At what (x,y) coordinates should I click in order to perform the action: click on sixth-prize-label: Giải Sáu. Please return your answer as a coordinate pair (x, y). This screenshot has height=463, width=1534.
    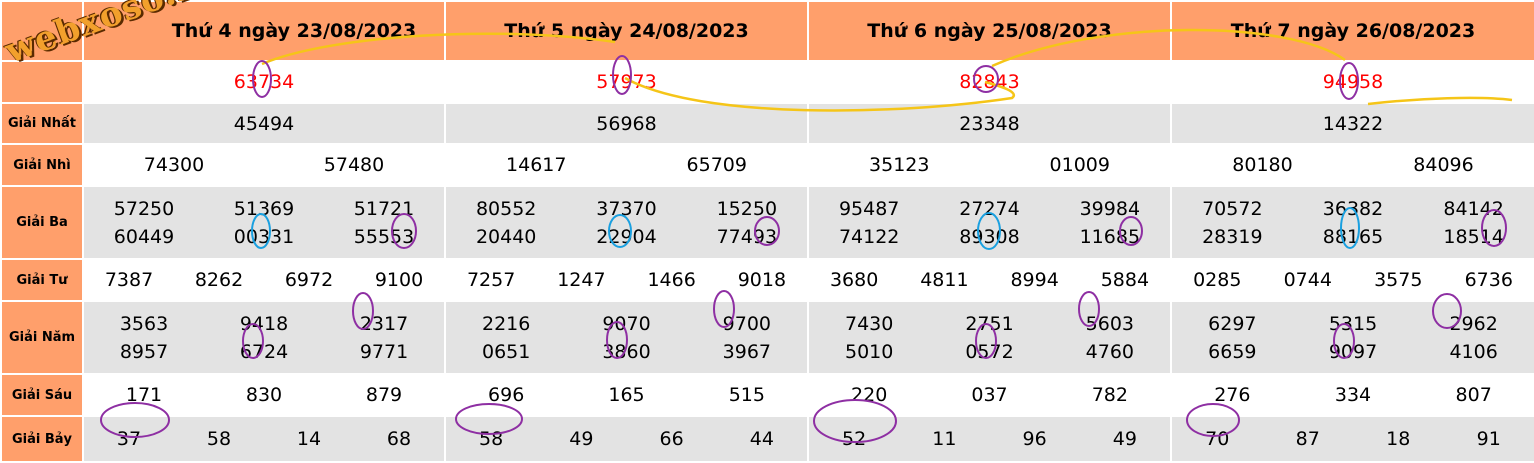
    Looking at the image, I should click on (42, 395).